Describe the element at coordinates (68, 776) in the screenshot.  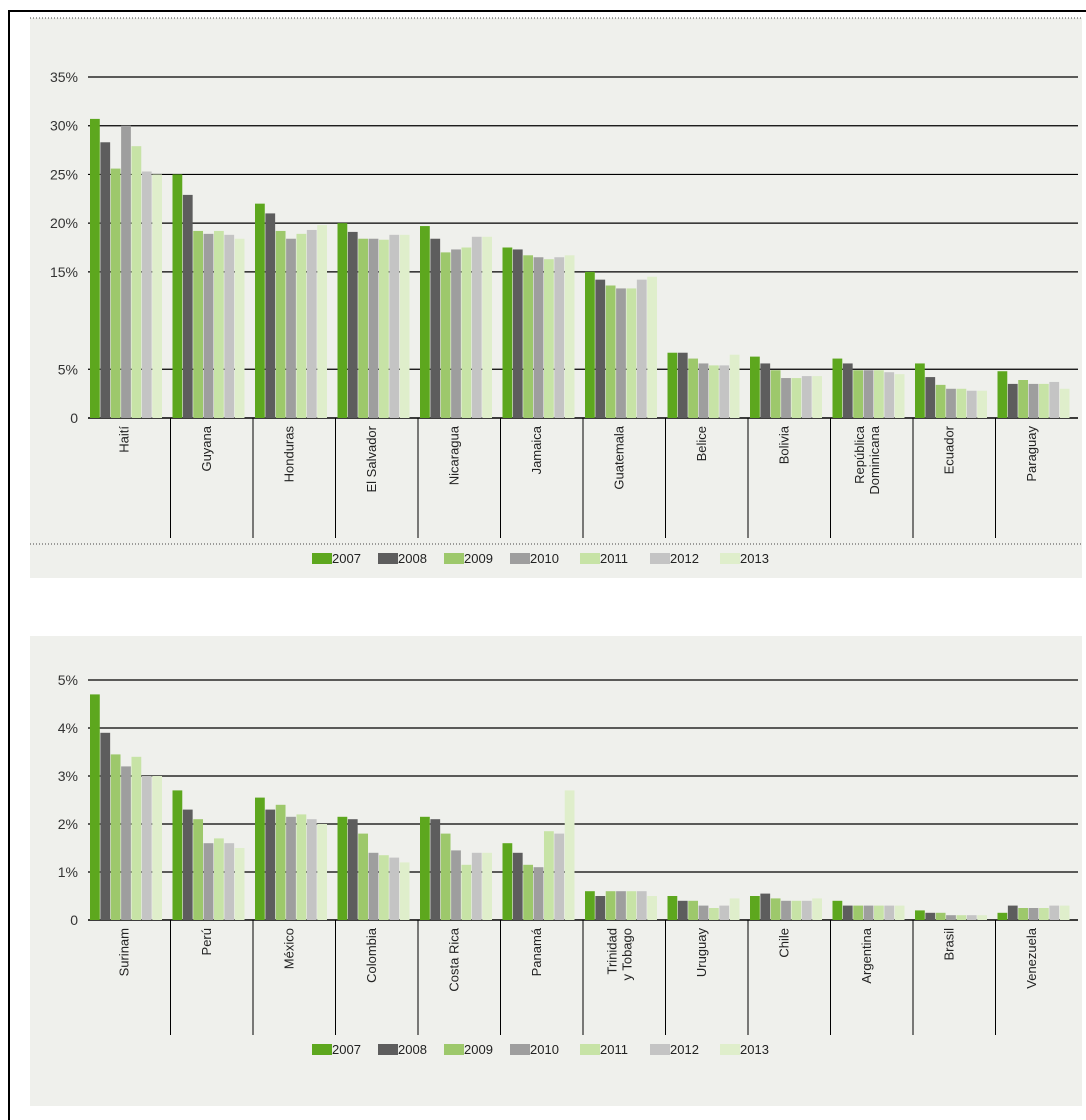
I see `y-tick-label: 3%` at that location.